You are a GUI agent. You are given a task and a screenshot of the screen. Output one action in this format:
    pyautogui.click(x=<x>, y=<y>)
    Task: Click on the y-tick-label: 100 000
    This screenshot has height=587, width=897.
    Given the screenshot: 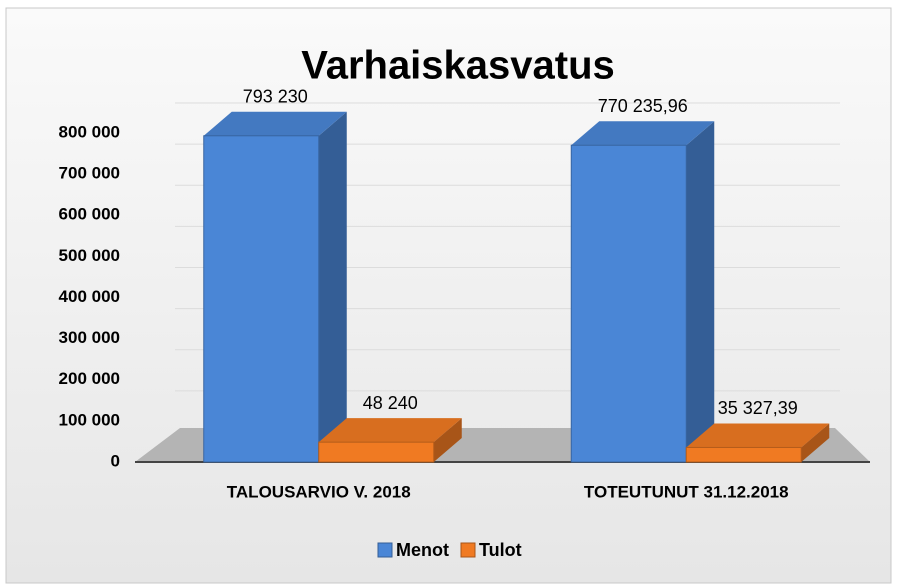 What is the action you would take?
    pyautogui.click(x=89, y=419)
    